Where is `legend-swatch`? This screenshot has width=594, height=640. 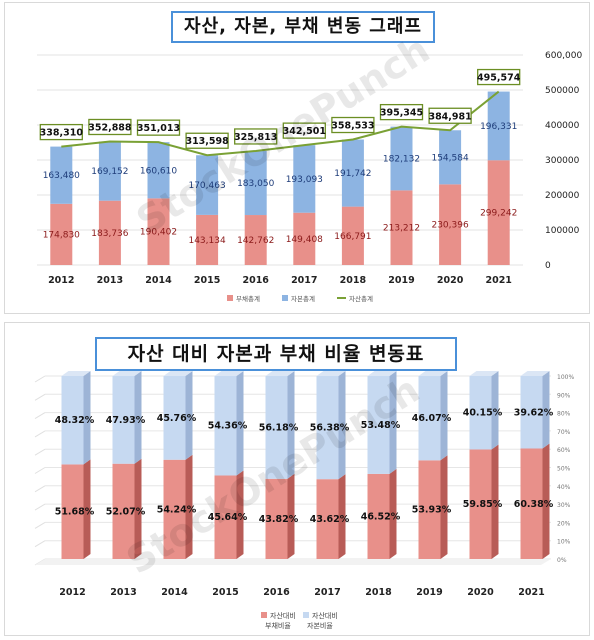
legend-swatch is located at coordinates (230, 298).